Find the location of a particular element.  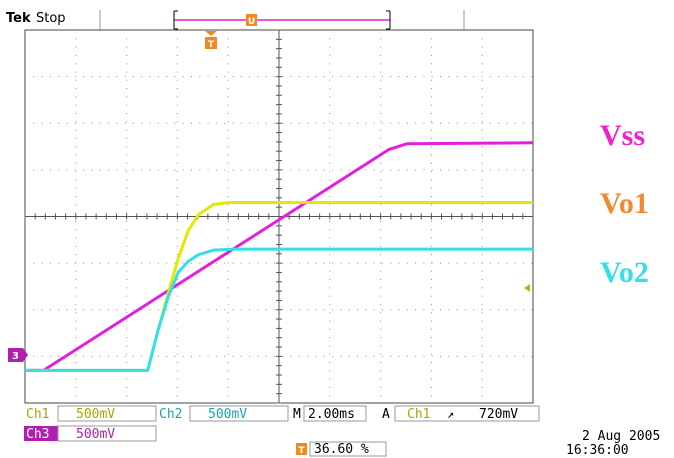

ch3-ground-marker: 3 is located at coordinates (18, 355).